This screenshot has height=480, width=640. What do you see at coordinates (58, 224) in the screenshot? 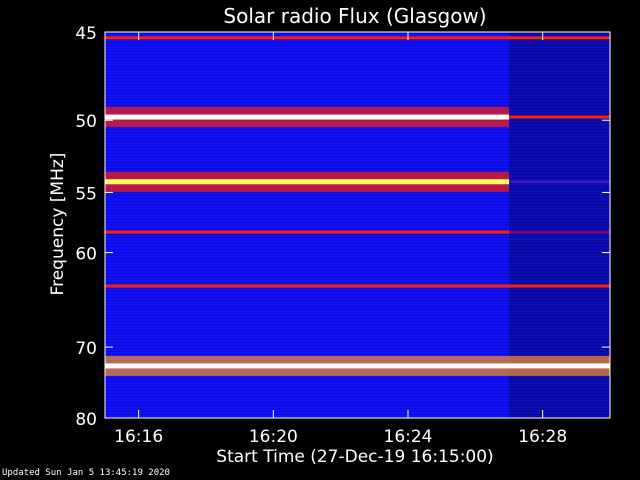
I see `y-axis-label: Frequency [MHz]` at bounding box center [58, 224].